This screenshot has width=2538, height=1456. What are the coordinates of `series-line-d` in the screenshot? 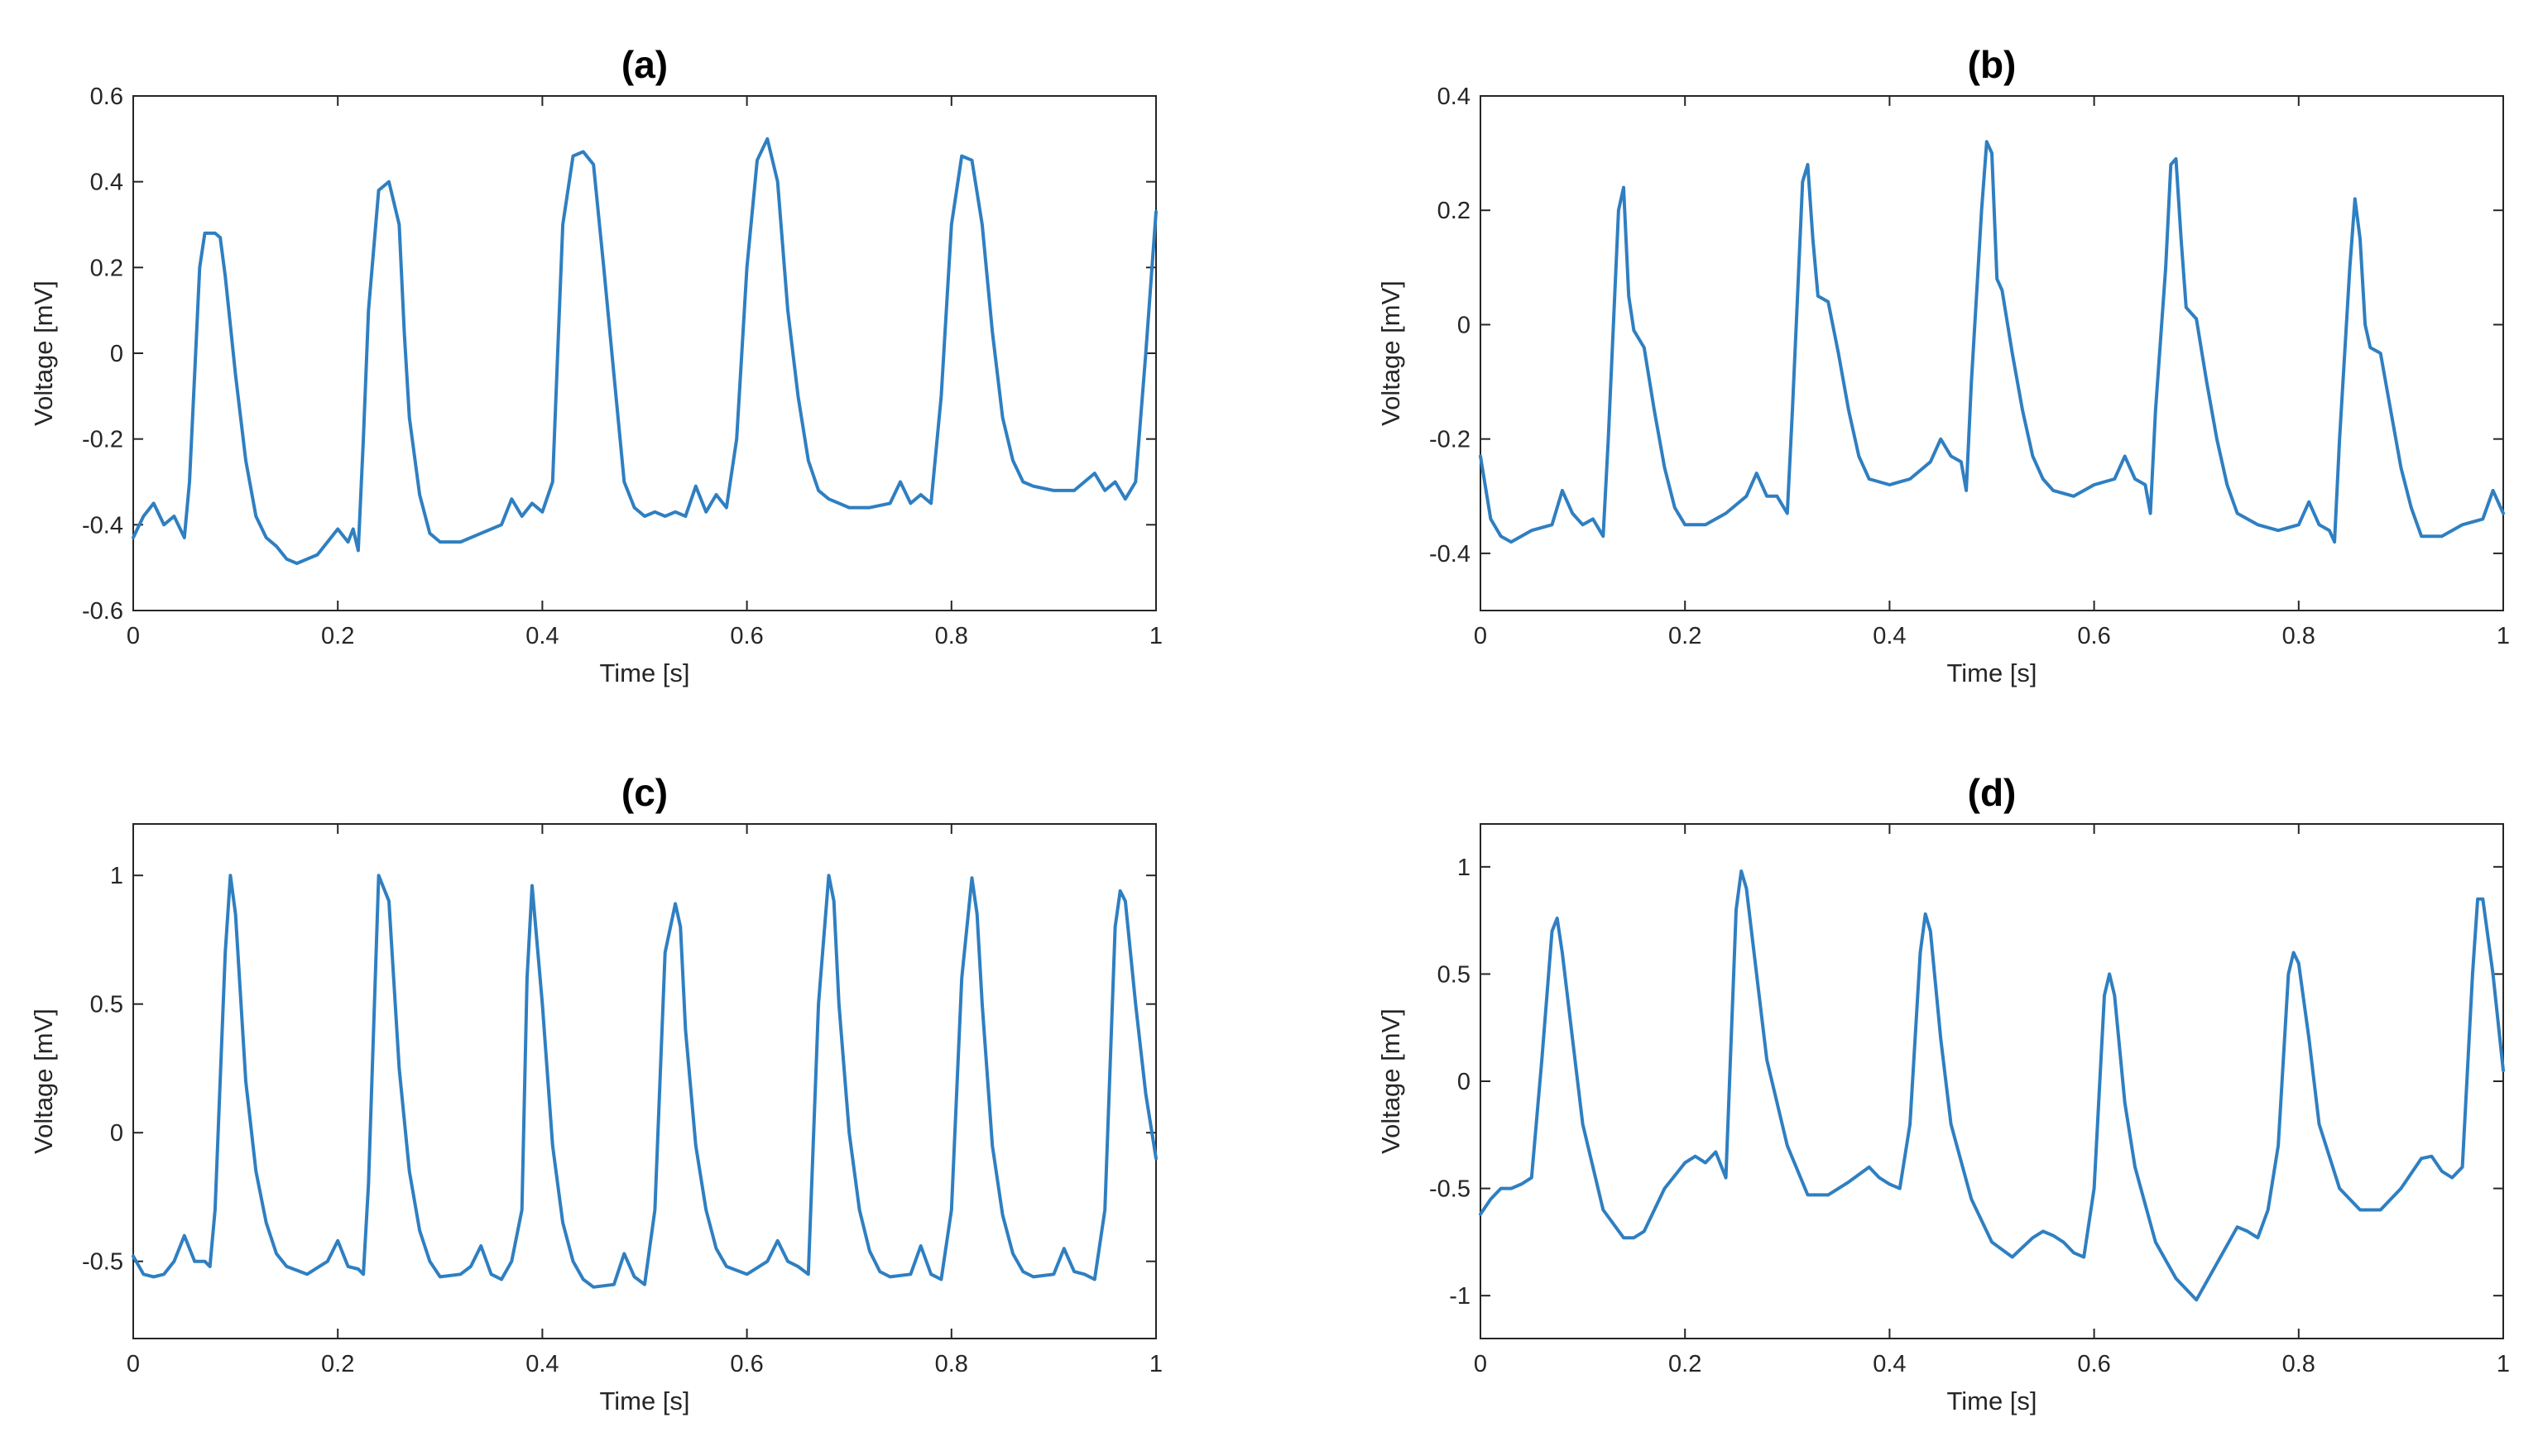 It's located at (1992, 1085).